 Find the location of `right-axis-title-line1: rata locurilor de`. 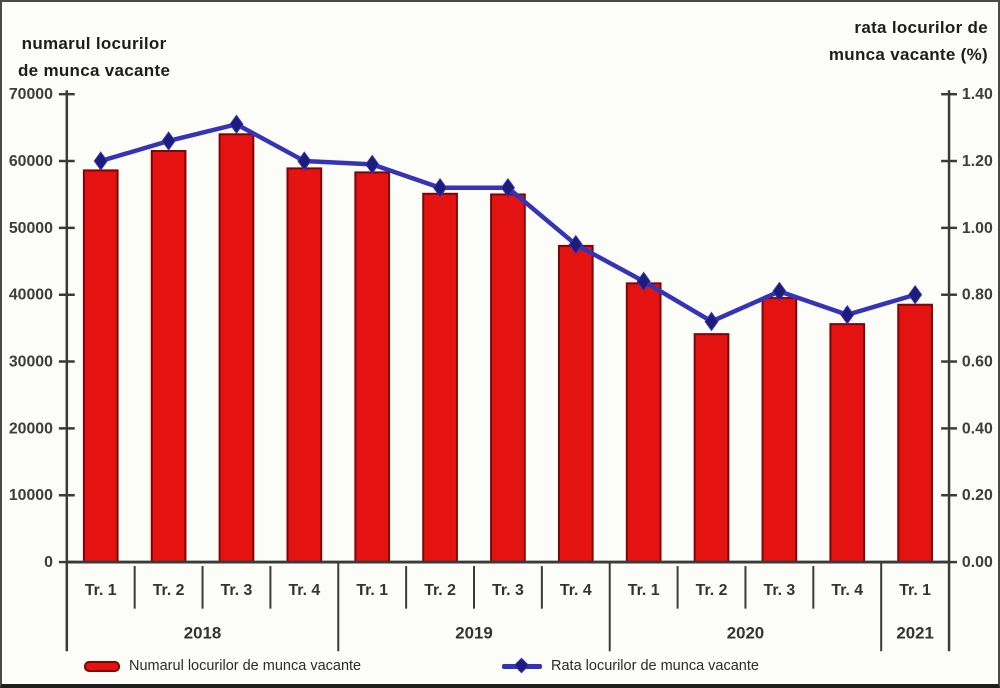

right-axis-title-line1: rata locurilor de is located at coordinates (921, 27).